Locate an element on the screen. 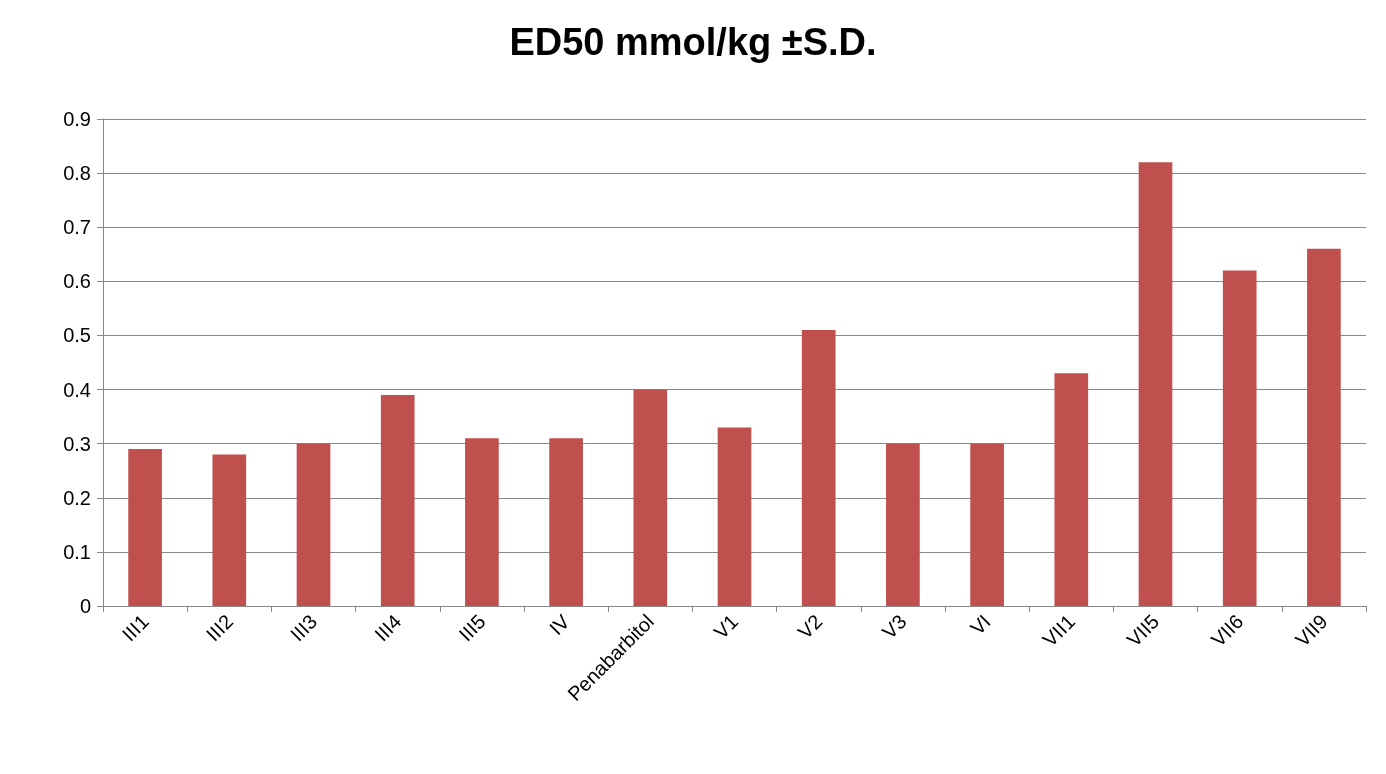  y-tick-label: 0.7 is located at coordinates (77, 227).